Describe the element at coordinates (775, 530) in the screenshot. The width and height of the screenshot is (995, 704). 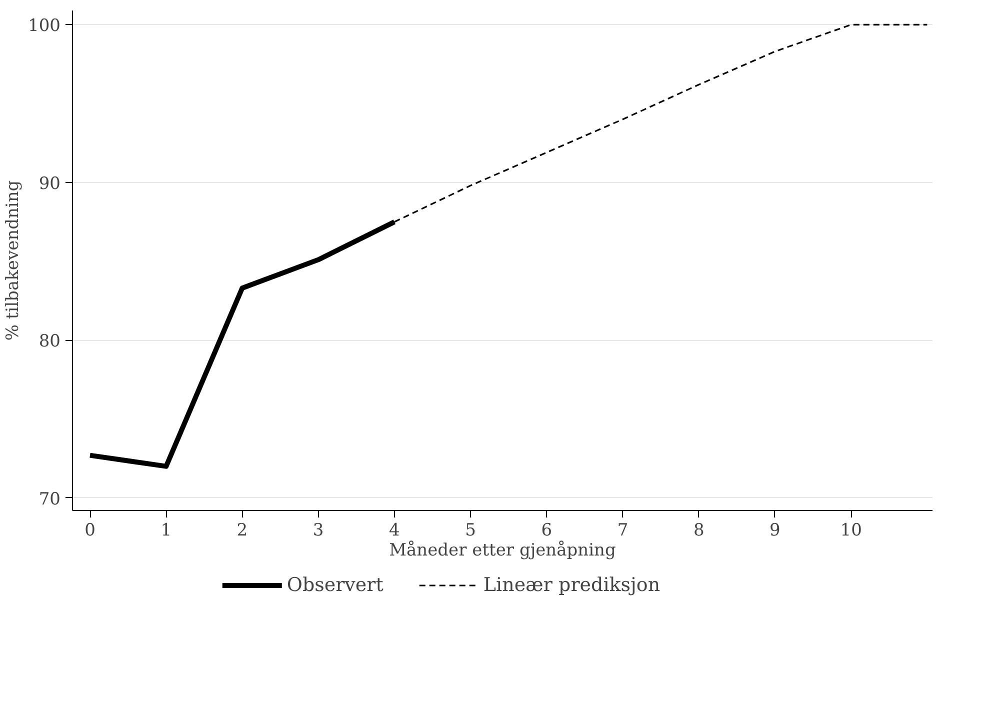
I see `x-tick-label: 9` at that location.